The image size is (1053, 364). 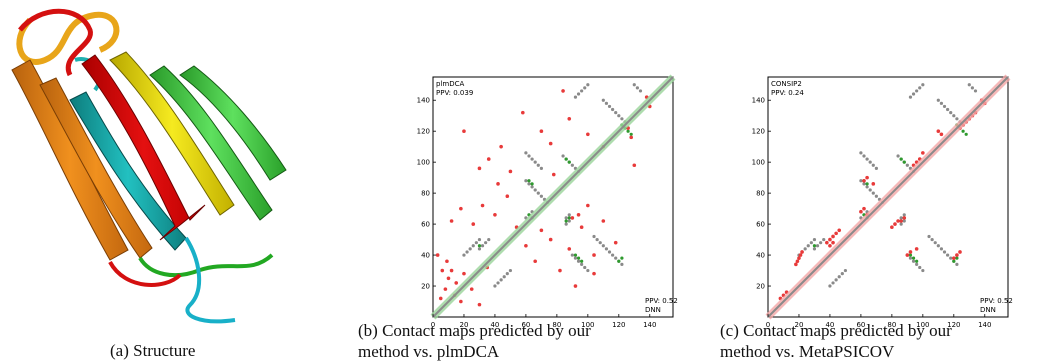 I want to click on caption-c-line2: method vs. MetaPSICOV, so click(x=807, y=351).